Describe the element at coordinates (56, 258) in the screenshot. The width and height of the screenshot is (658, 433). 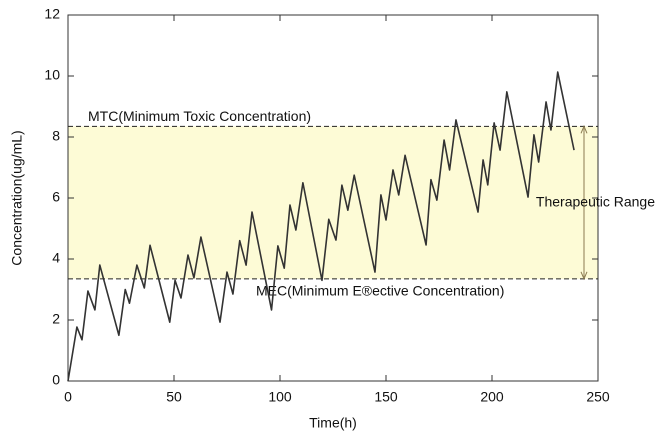
I see `y-tick-label: 4` at that location.